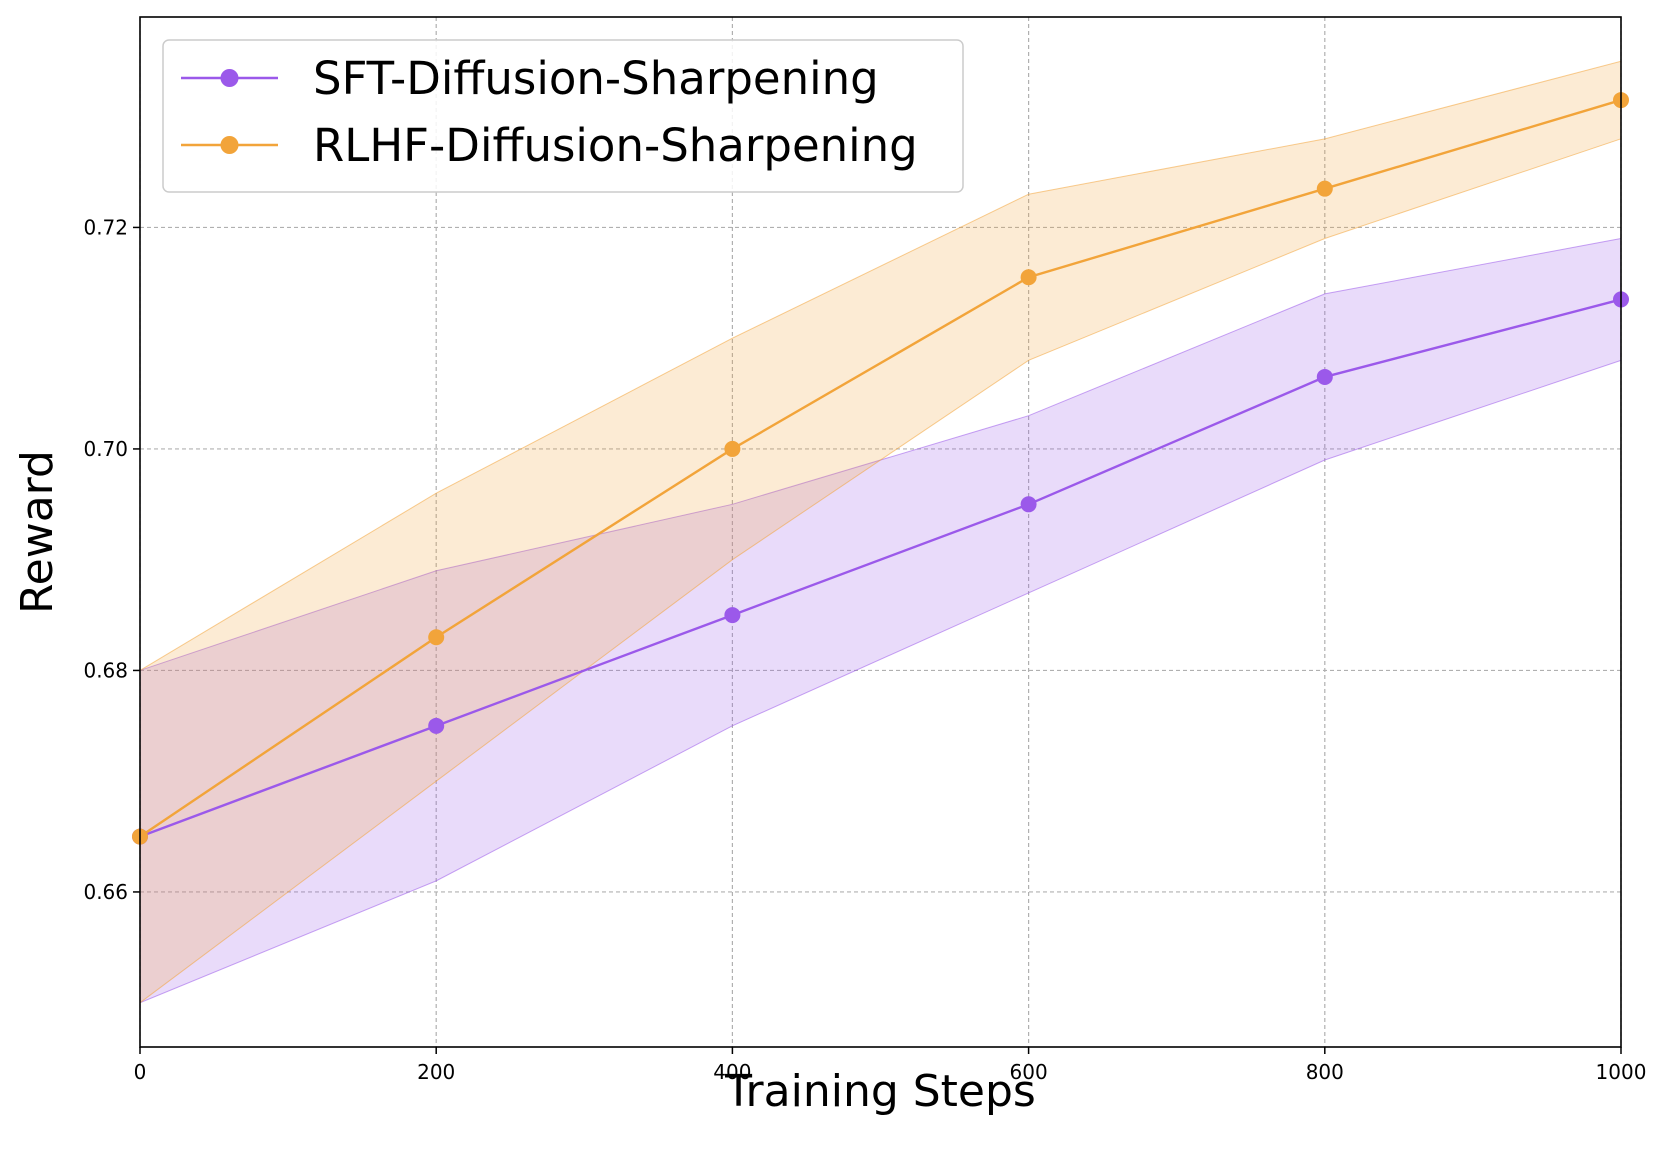 The height and width of the screenshot is (1156, 1660). I want to click on rlhf-legend-label: RLHF-Diffusion-Sharpening, so click(615, 145).